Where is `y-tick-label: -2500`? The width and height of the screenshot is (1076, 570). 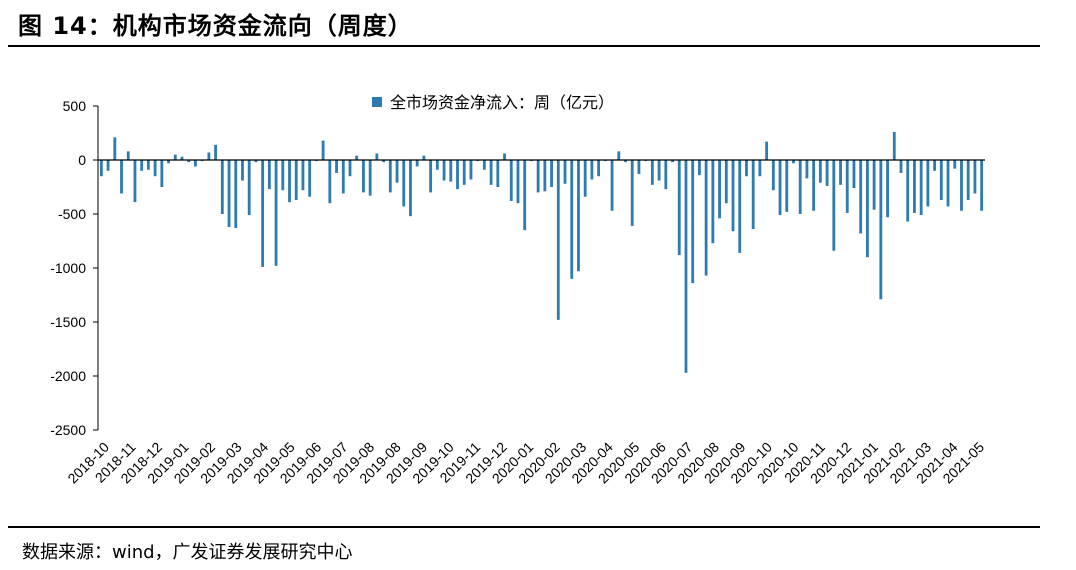
y-tick-label: -2500 is located at coordinates (68, 430).